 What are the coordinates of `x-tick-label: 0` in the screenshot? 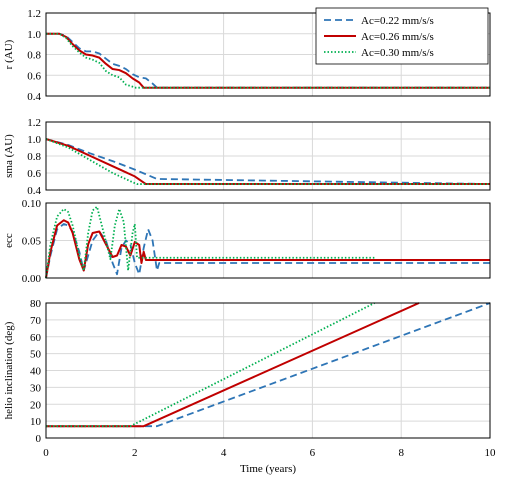 It's located at (46, 453).